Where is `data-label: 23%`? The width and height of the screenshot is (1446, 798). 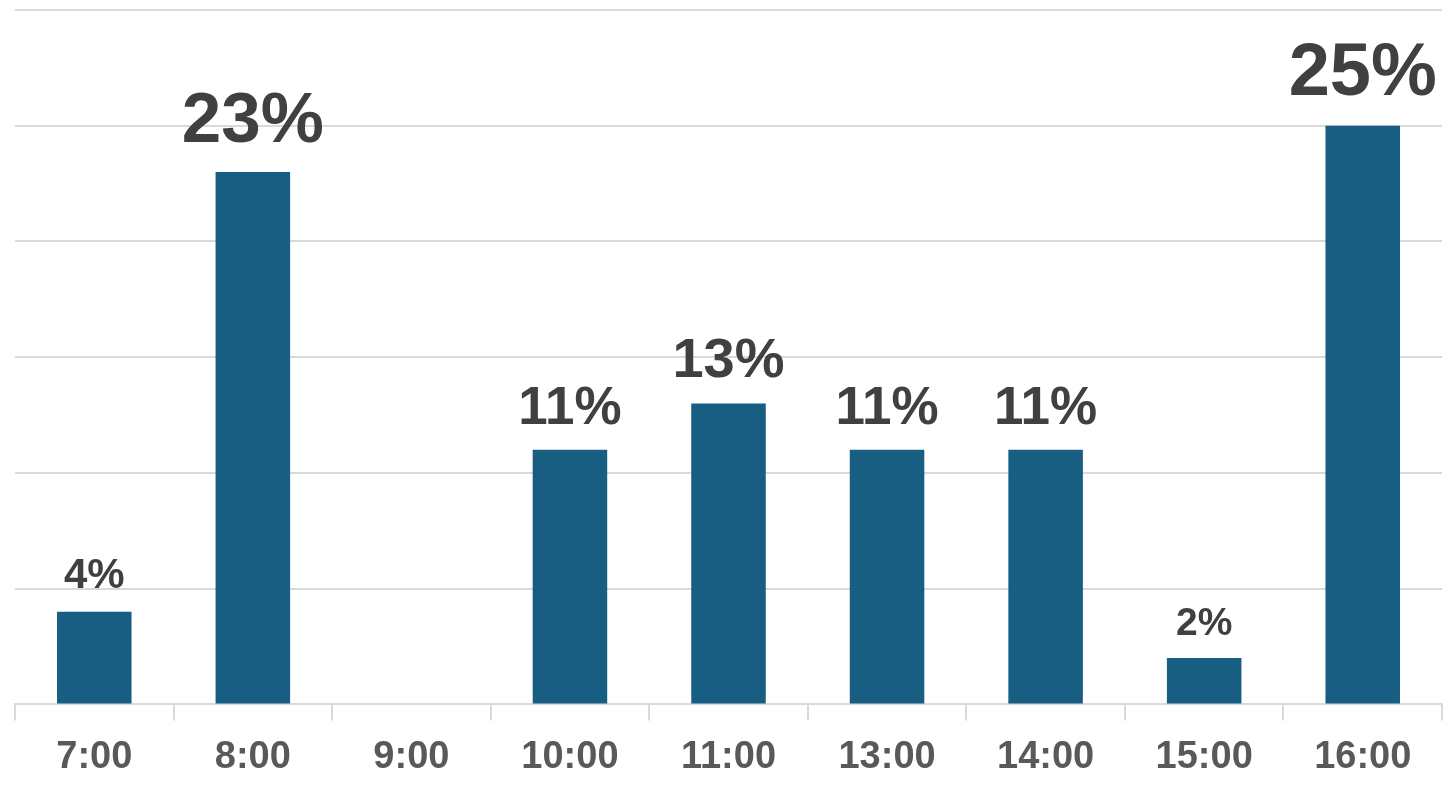
data-label: 23% is located at coordinates (252, 118).